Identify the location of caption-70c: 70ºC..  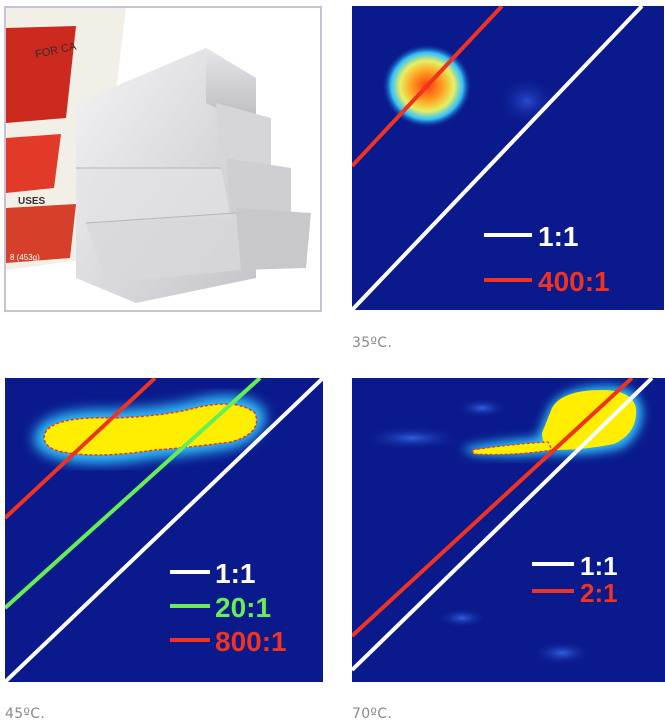
(372, 714).